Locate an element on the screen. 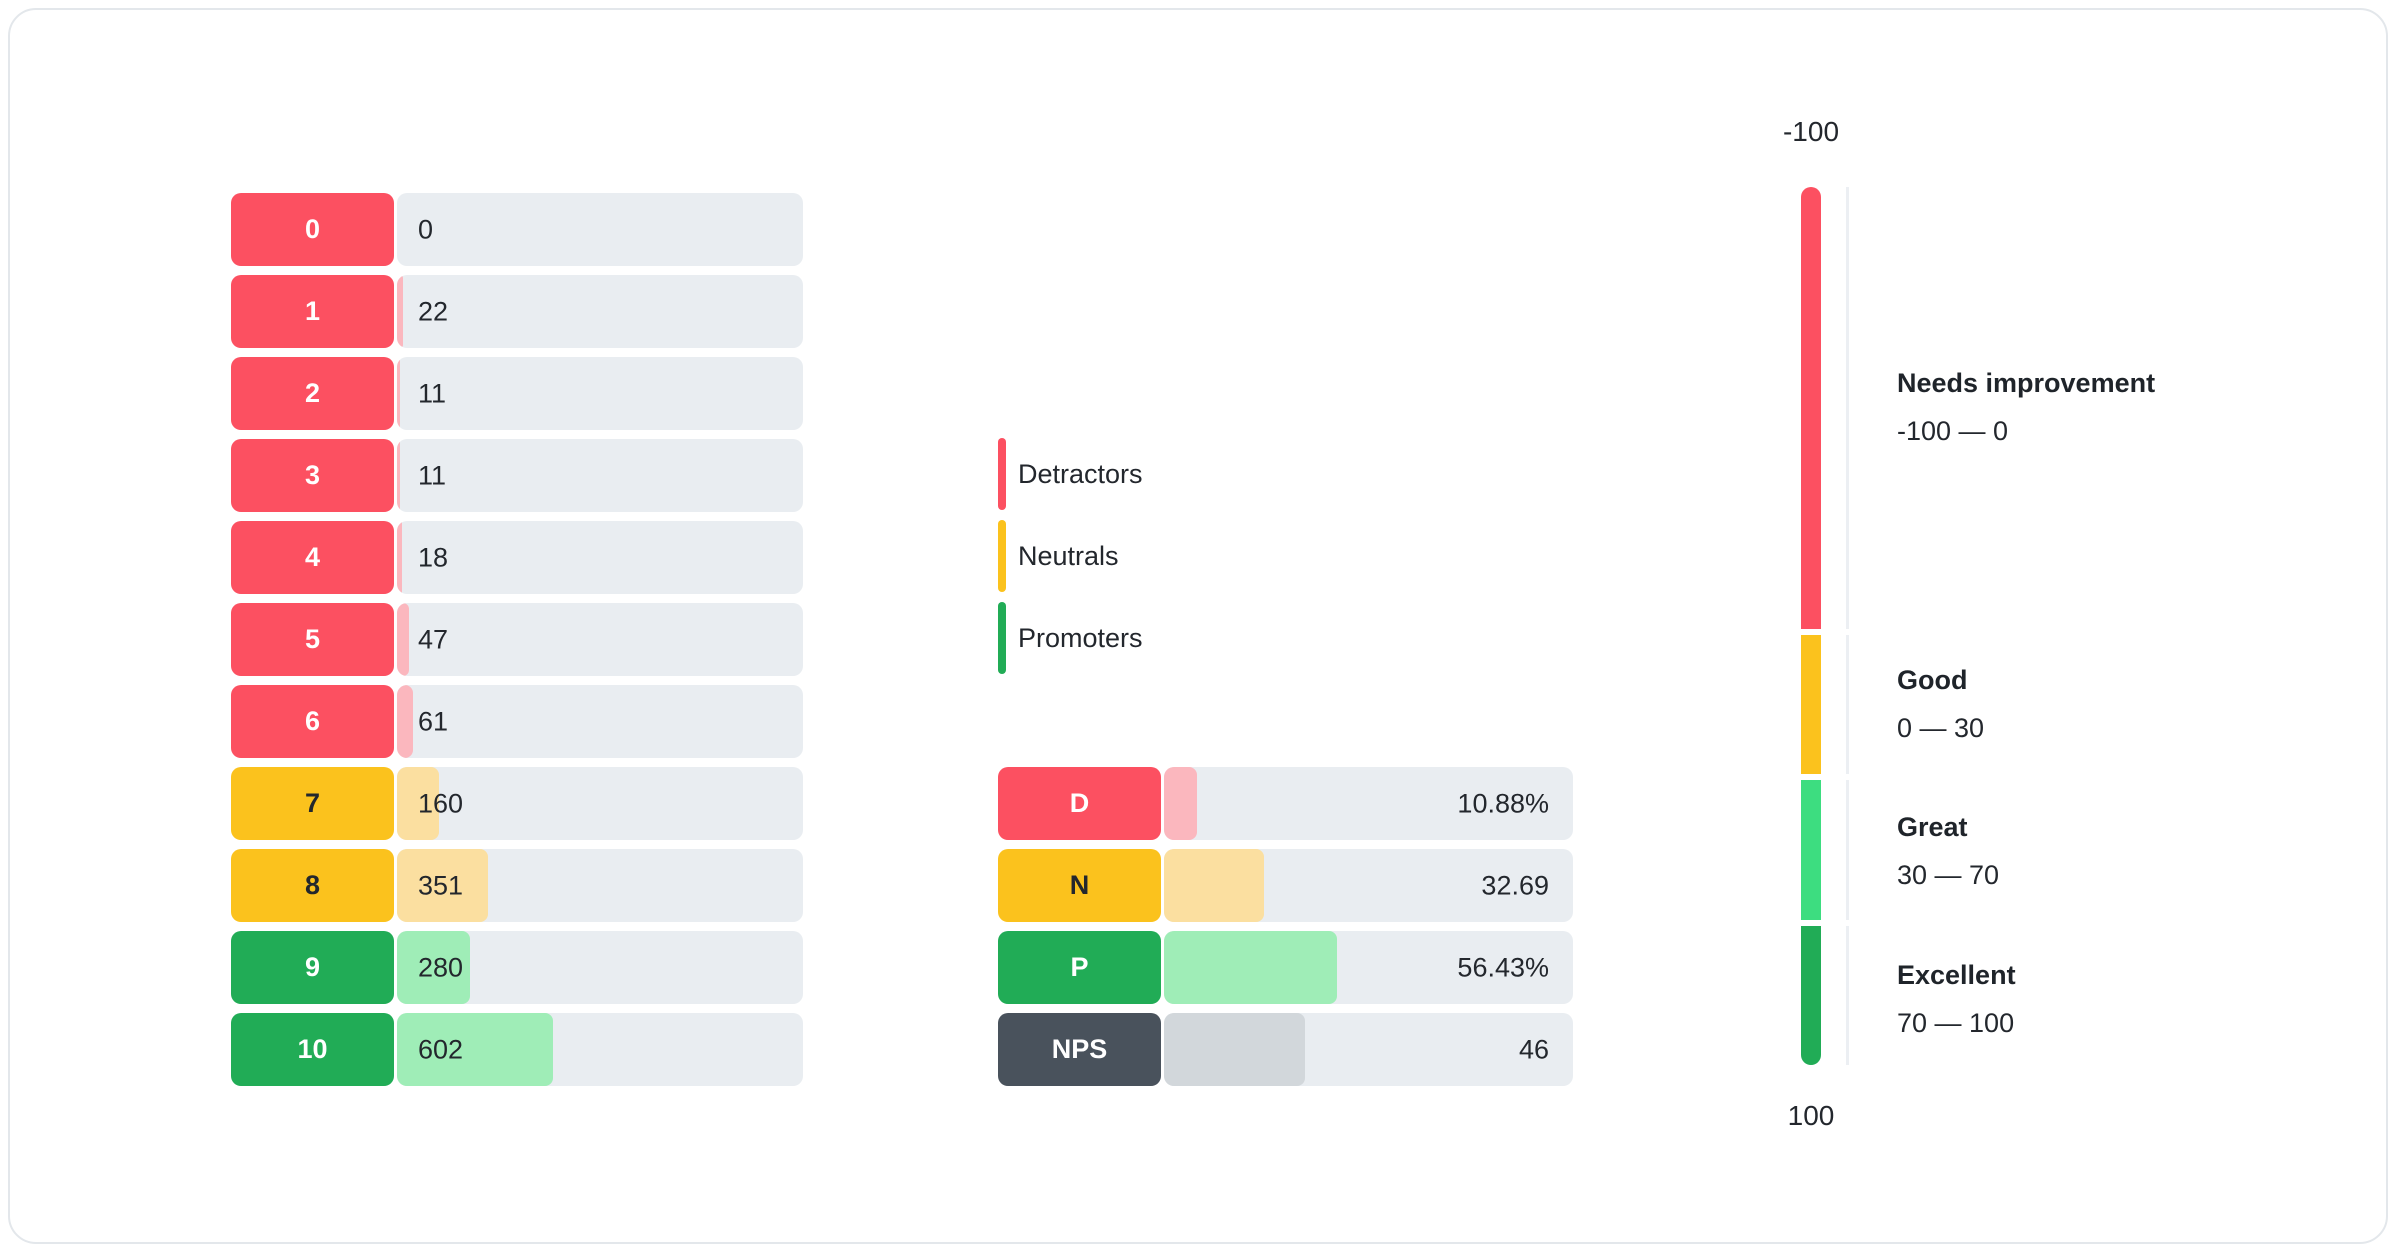 This screenshot has height=1256, width=2400. band-range: 70 — 100 is located at coordinates (1956, 1023).